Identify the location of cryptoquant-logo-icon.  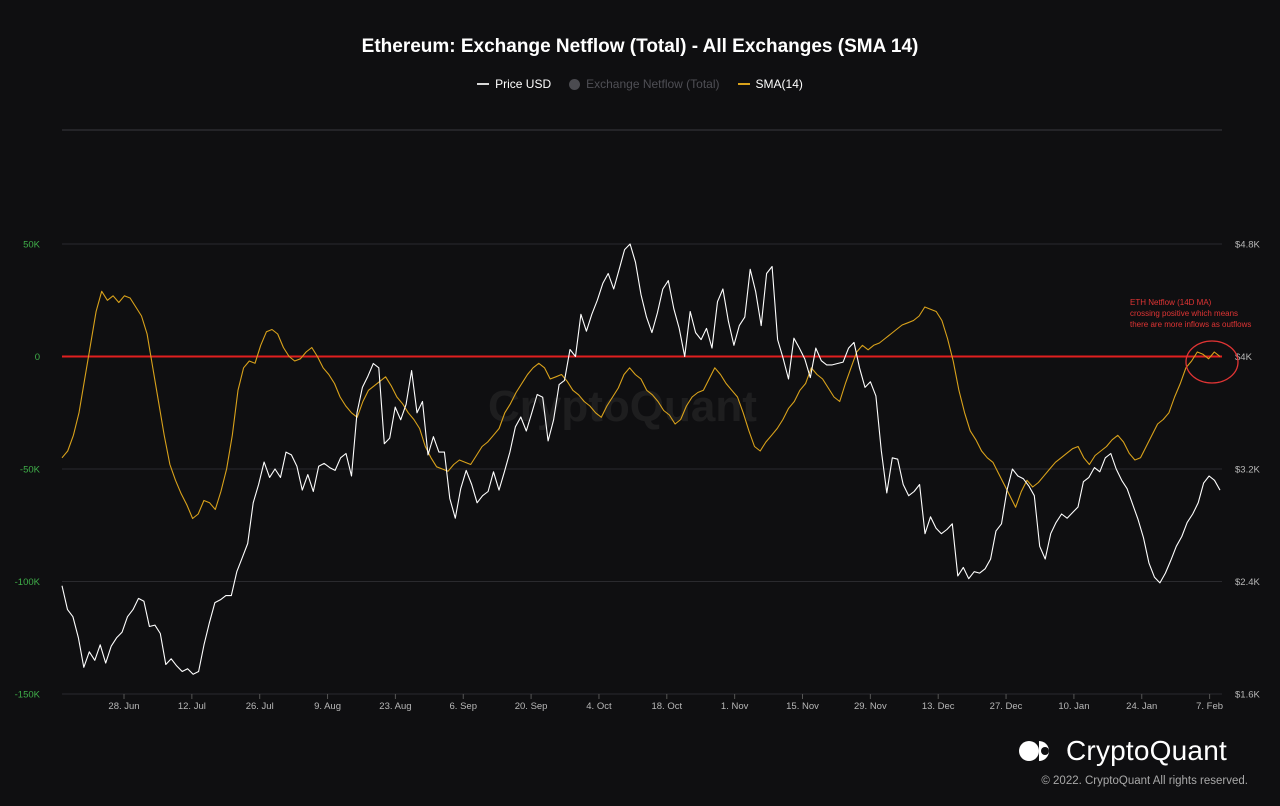
(1034, 751).